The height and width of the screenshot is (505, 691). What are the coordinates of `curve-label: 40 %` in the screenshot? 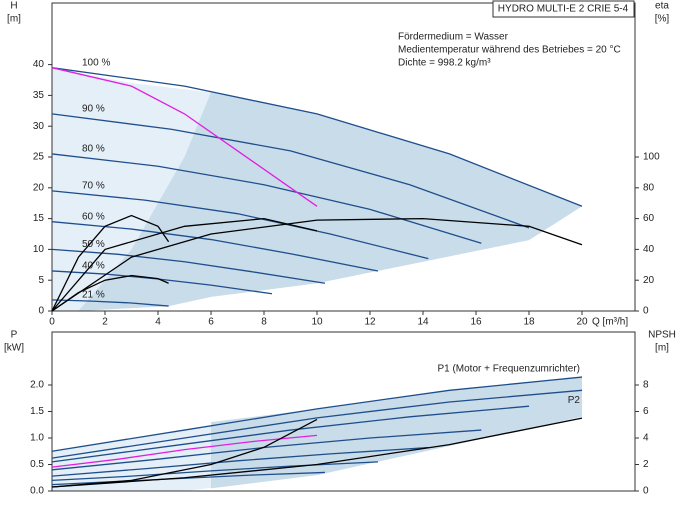 It's located at (93, 266).